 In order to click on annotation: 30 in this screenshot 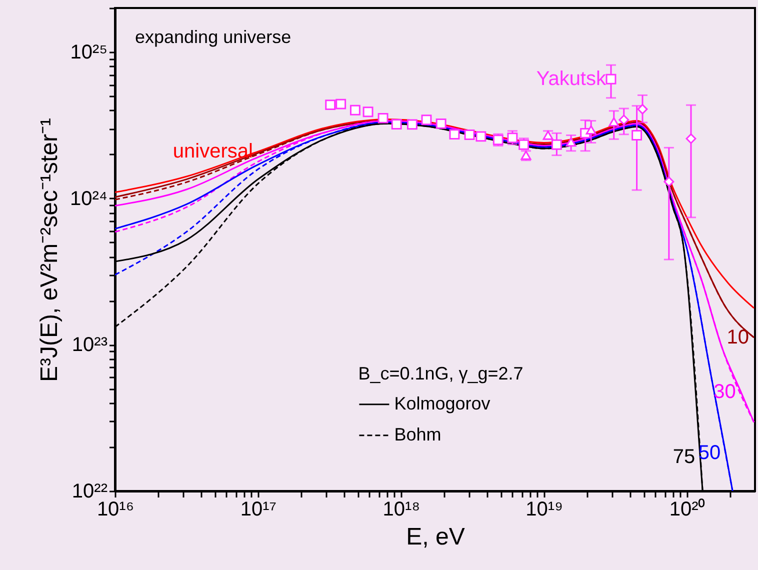, I will do `click(725, 391)`.